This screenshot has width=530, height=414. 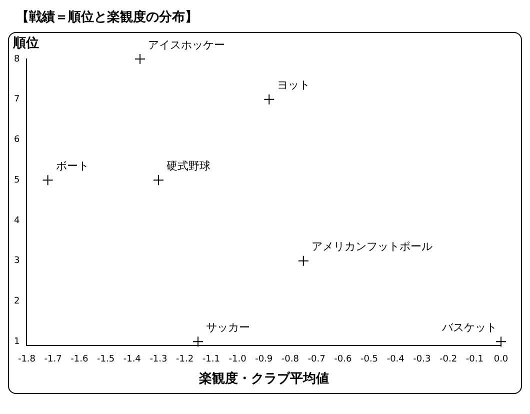 I want to click on x-axis-title: 楽観度・クラブ平均値, so click(x=263, y=378).